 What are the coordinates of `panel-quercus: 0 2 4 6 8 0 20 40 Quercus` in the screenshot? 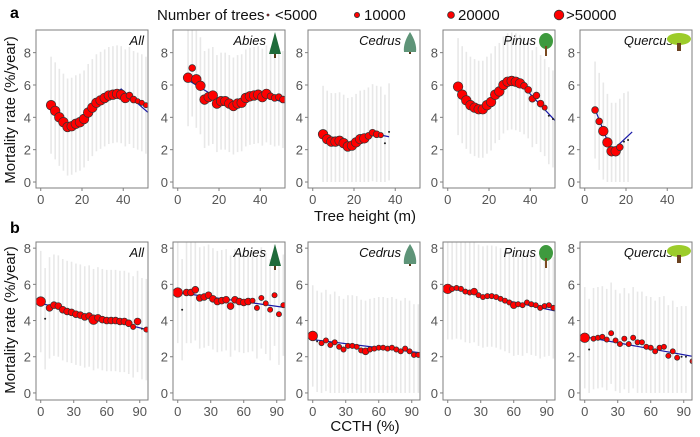 It's located at (630, 118).